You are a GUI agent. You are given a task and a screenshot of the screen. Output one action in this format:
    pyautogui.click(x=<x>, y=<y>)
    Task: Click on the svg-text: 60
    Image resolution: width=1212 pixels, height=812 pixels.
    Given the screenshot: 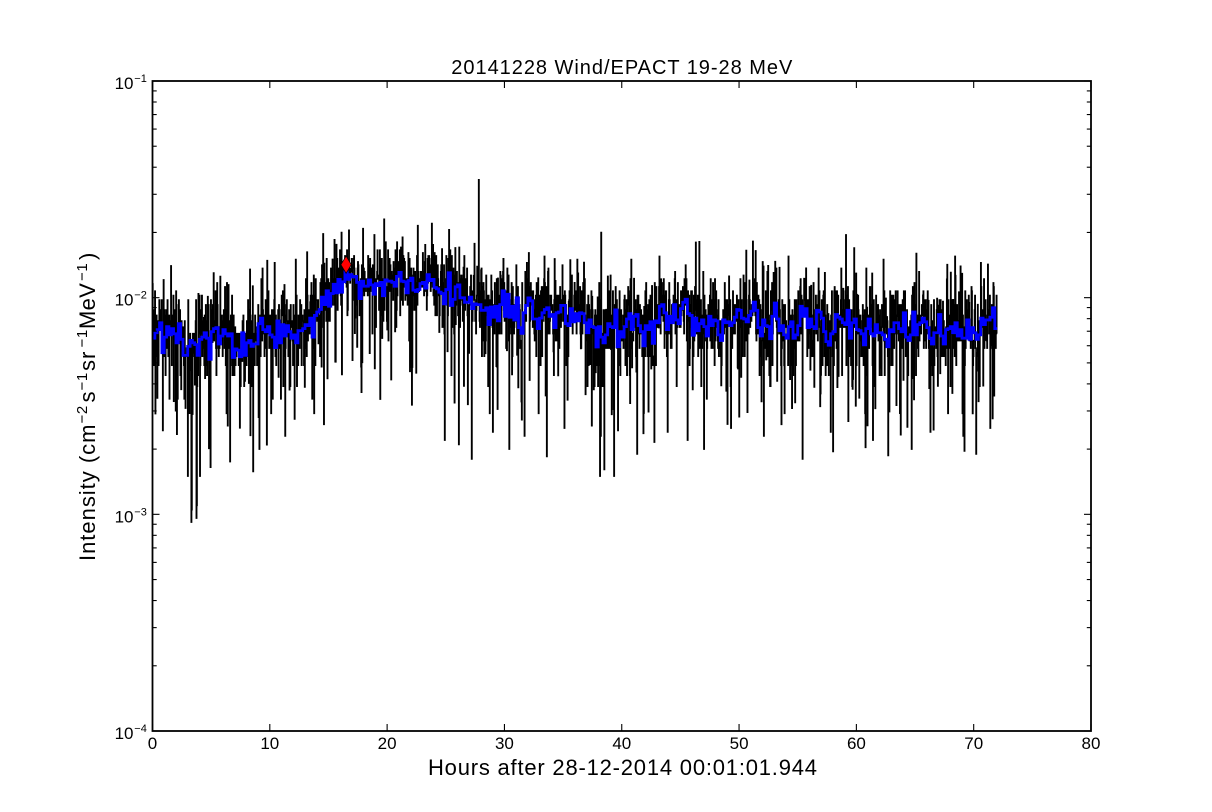 What is the action you would take?
    pyautogui.click(x=856, y=743)
    